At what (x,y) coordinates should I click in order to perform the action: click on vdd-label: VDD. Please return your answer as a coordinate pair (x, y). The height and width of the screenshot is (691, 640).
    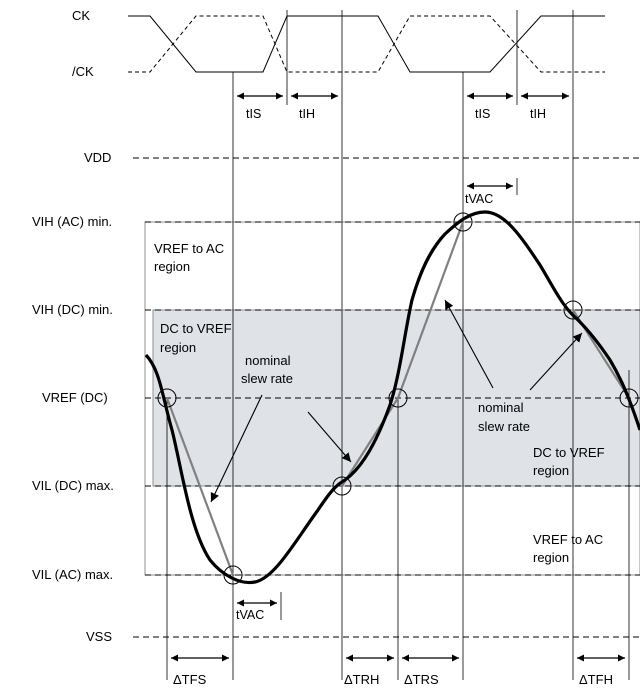
    Looking at the image, I should click on (97, 157).